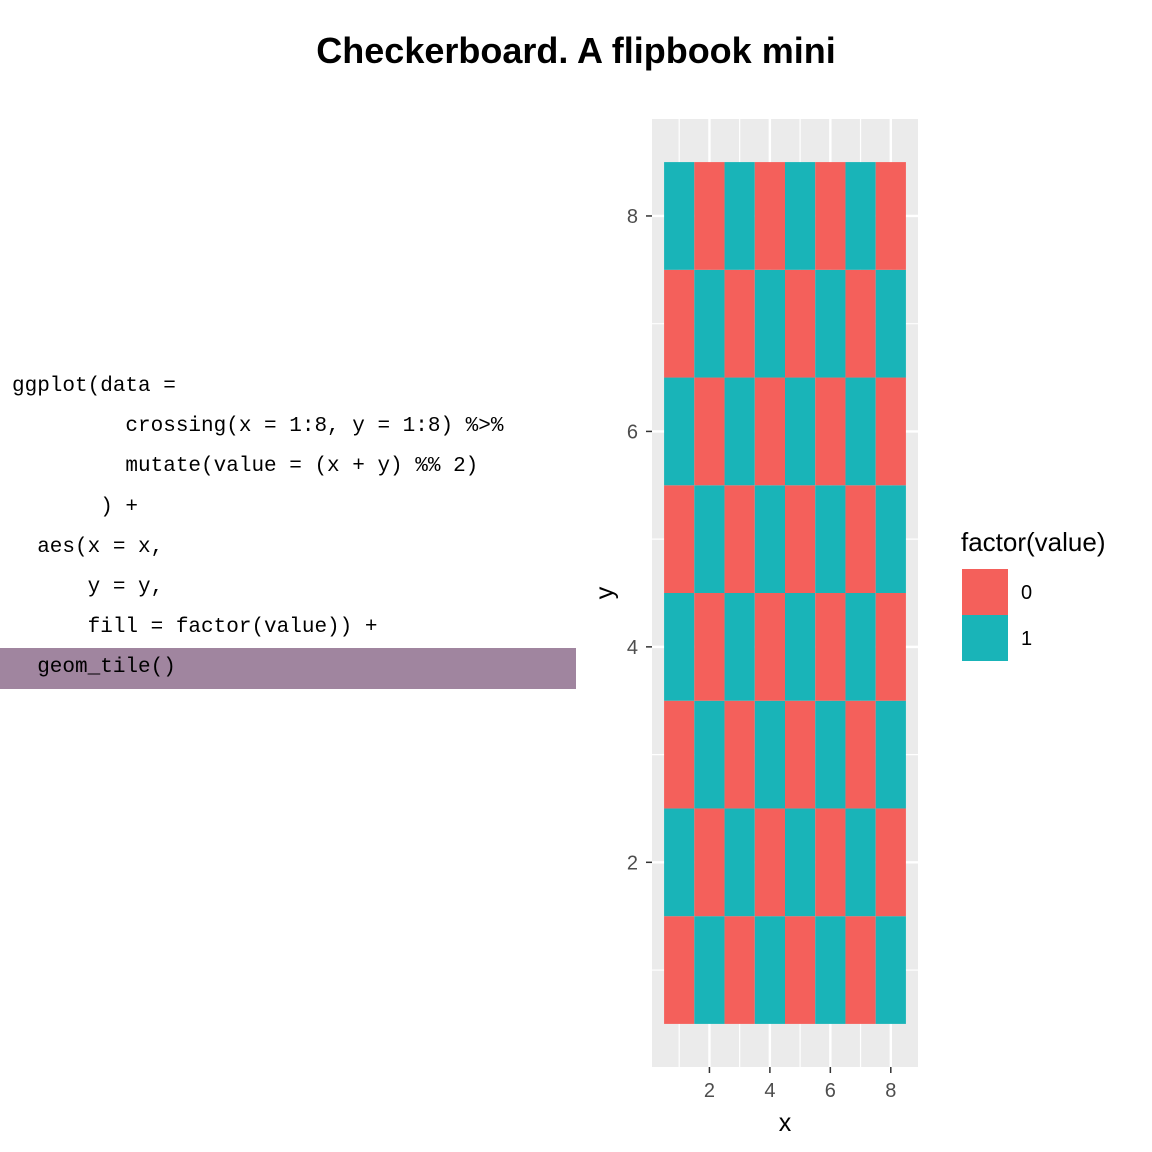  What do you see at coordinates (785, 1123) in the screenshot?
I see `x-axis-title: x` at bounding box center [785, 1123].